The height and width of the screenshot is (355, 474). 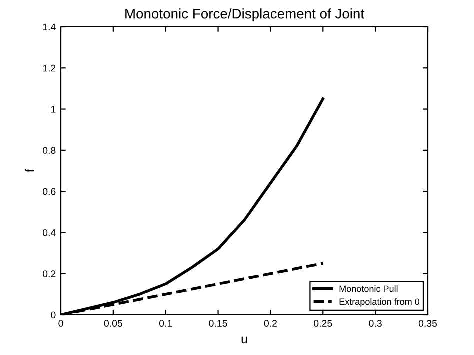 I want to click on y-tick-label: 0.4, so click(x=49, y=232).